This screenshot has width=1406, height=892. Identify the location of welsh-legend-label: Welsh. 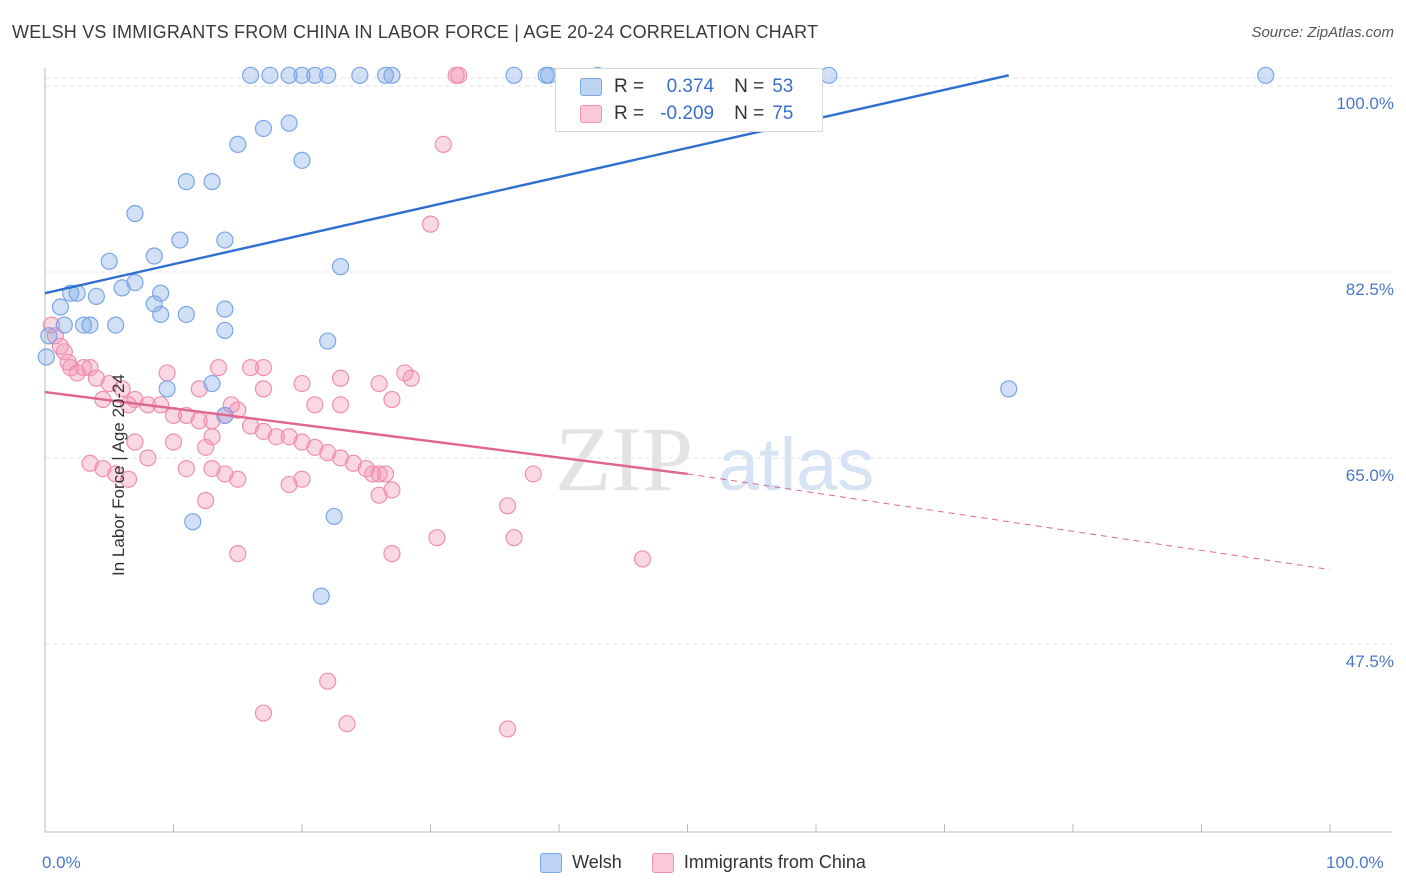
(597, 862).